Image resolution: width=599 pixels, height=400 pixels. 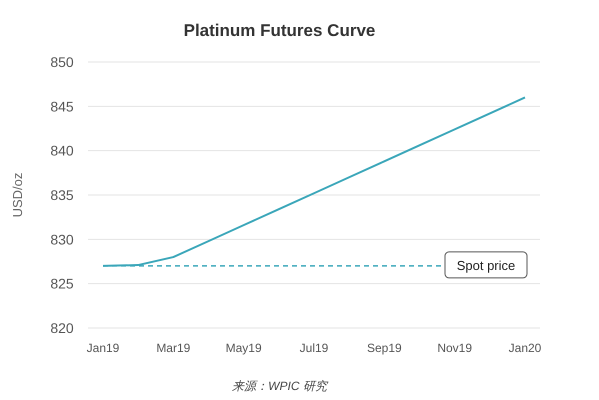 What do you see at coordinates (244, 348) in the screenshot?
I see `x-tick-label: May19` at bounding box center [244, 348].